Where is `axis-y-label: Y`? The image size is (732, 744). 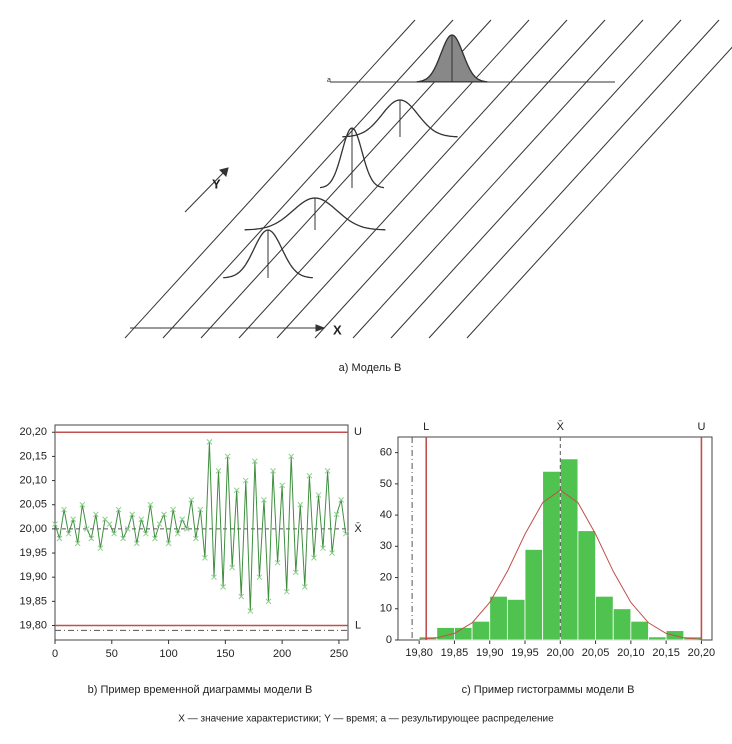
axis-y-label: Y is located at coordinates (216, 183).